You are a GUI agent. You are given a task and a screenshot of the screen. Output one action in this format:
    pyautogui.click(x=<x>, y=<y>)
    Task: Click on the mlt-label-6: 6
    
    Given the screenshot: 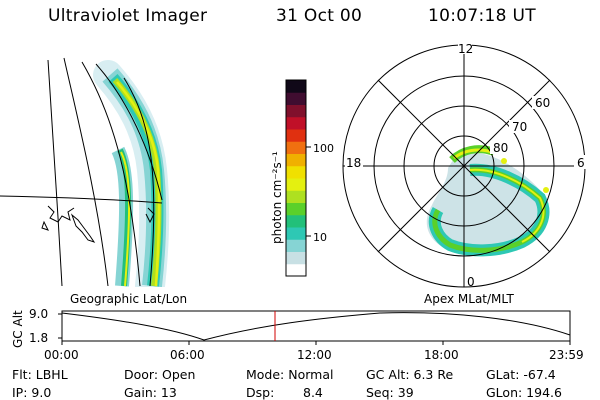 What is the action you would take?
    pyautogui.click(x=581, y=163)
    